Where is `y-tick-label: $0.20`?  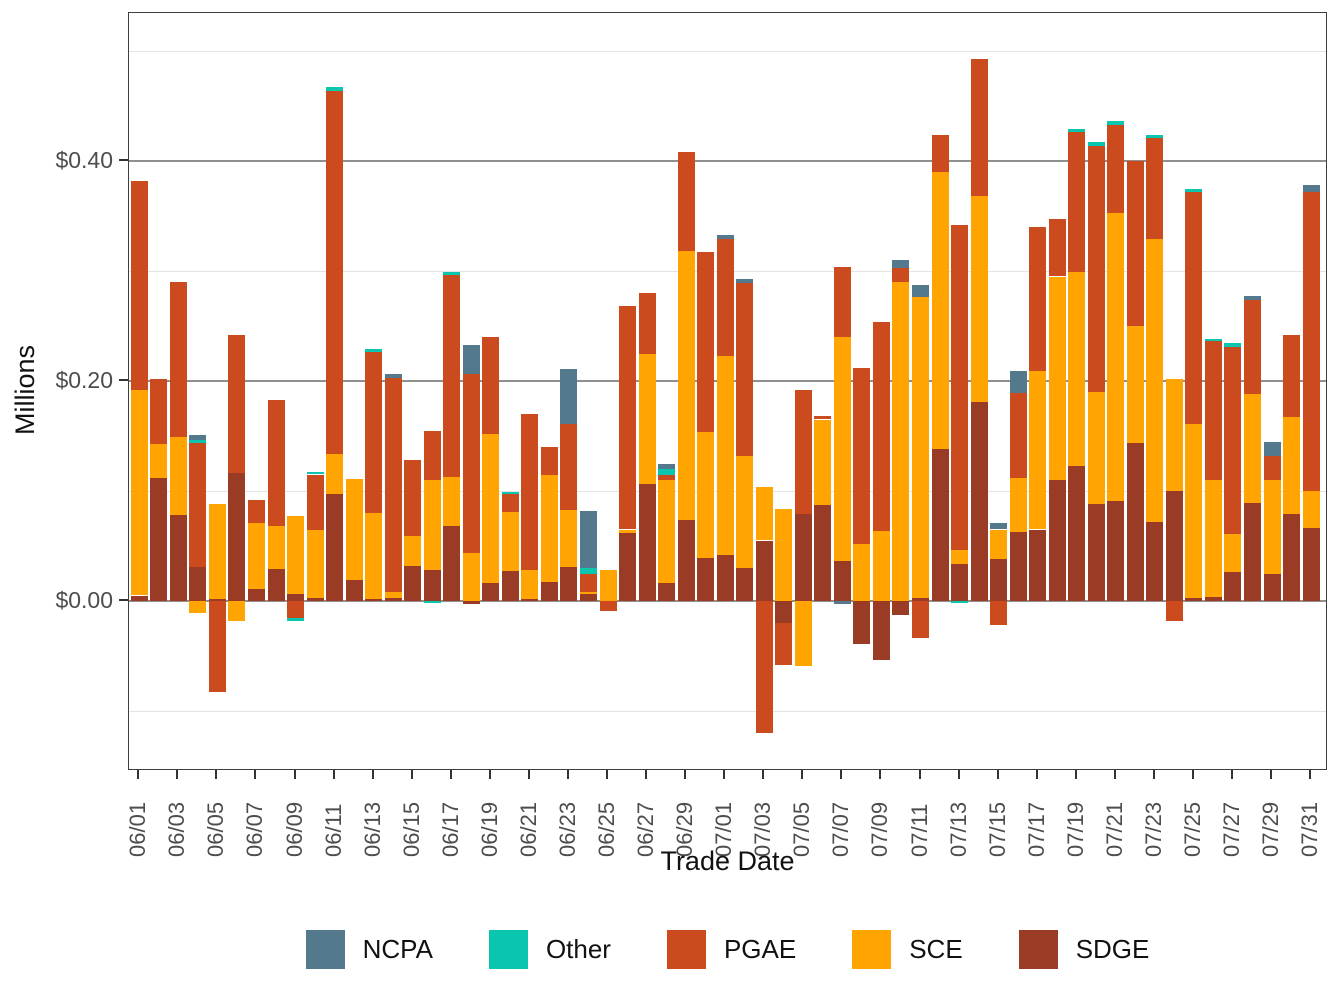
y-tick-label: $0.20 is located at coordinates (84, 380).